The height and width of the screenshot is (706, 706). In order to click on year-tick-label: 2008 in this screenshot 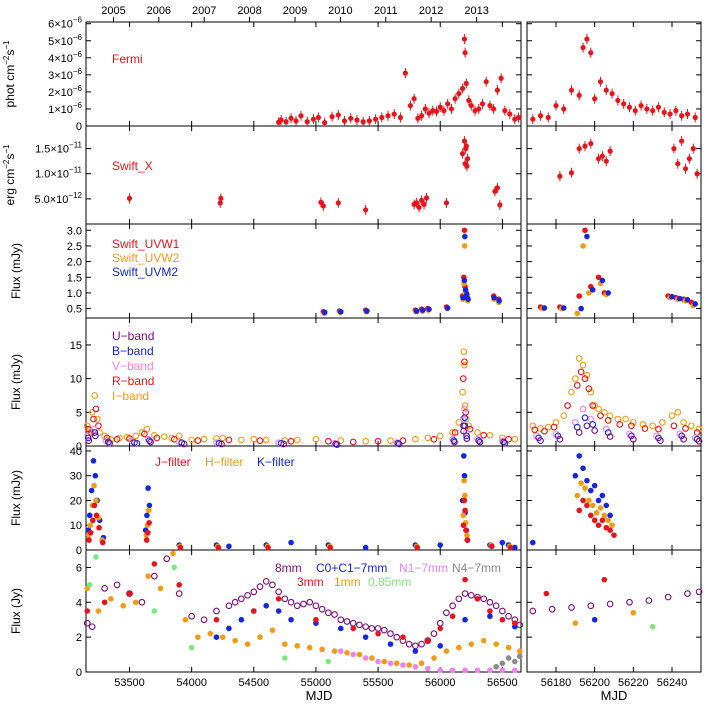, I will do `click(249, 11)`.